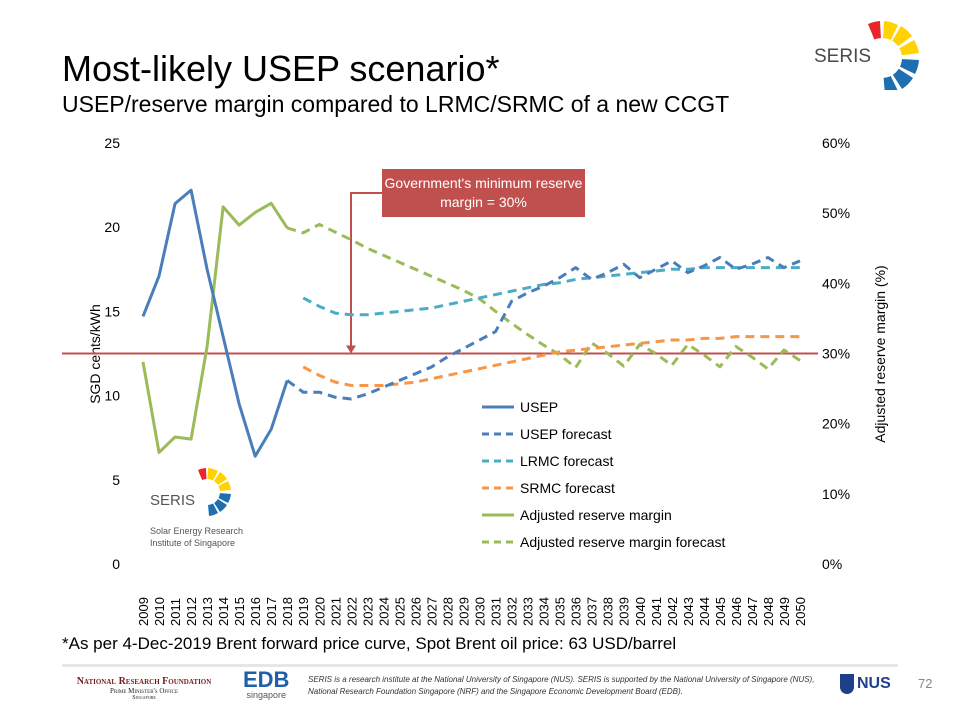  Describe the element at coordinates (175, 612) in the screenshot. I see `x-tick-label: 2011` at that location.